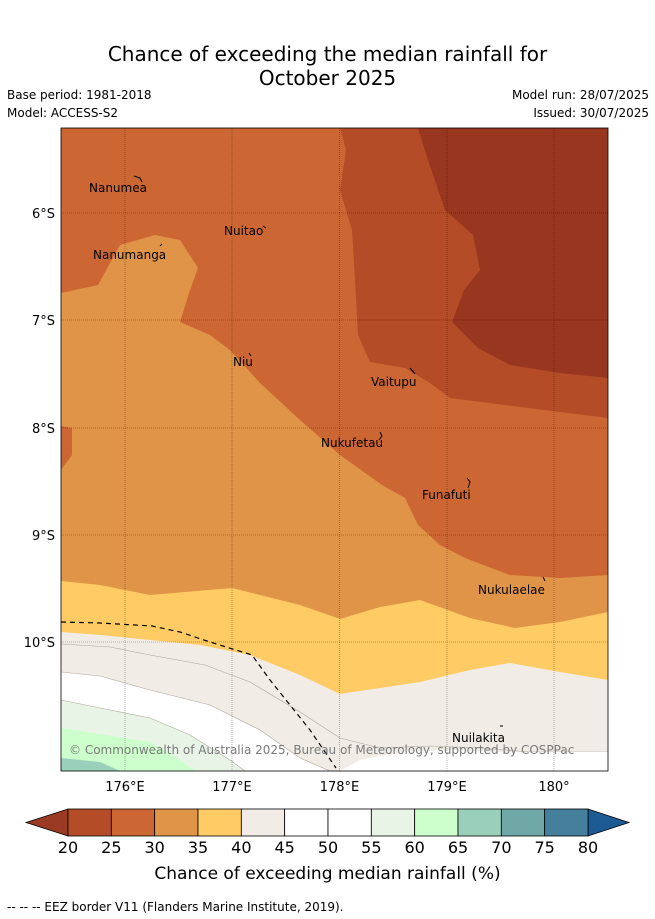 This screenshot has width=655, height=919. I want to click on colorbar-tick-label: 30, so click(154, 847).